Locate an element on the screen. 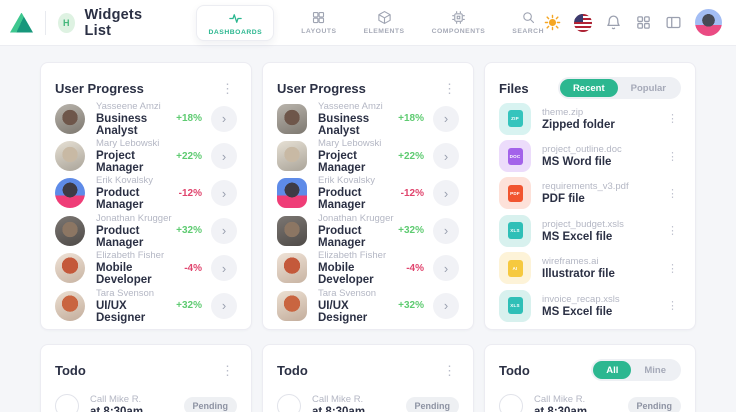 This screenshot has height=412, width=736. zip-file-icon: ZIP is located at coordinates (515, 118).